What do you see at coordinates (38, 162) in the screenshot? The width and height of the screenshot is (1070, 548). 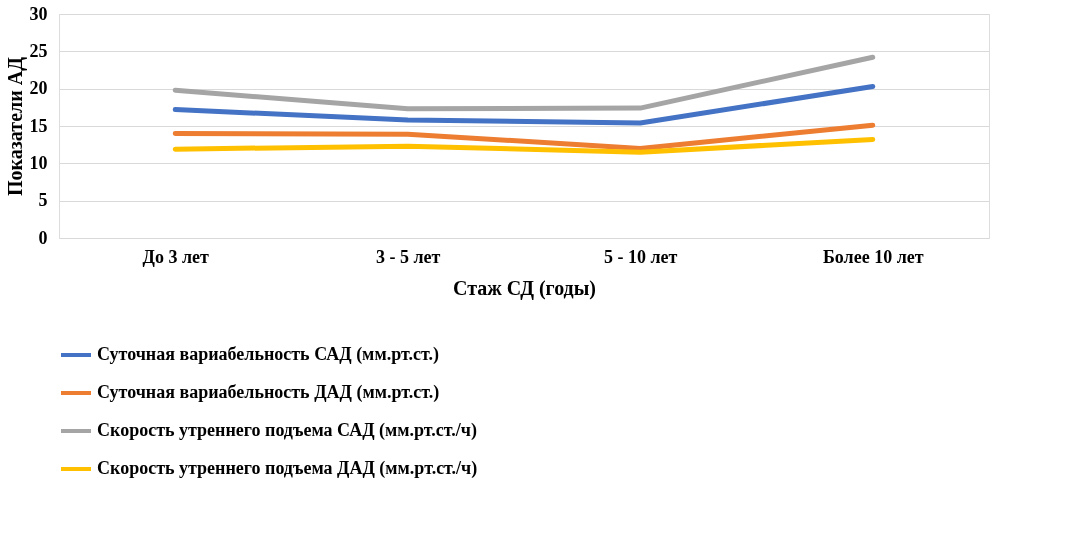 I see `y-tick-label: 10` at bounding box center [38, 162].